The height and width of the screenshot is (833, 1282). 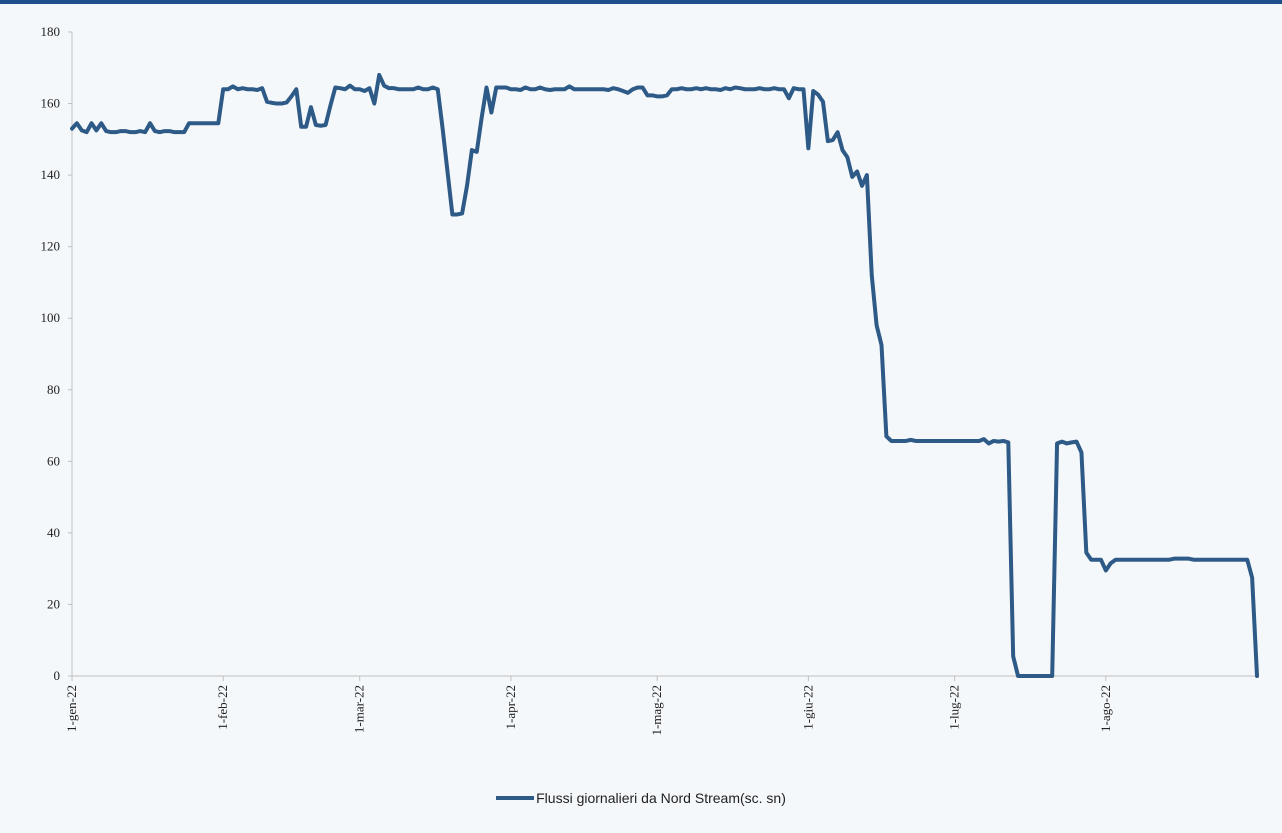 I want to click on y-tick-label: 60, so click(x=53, y=460).